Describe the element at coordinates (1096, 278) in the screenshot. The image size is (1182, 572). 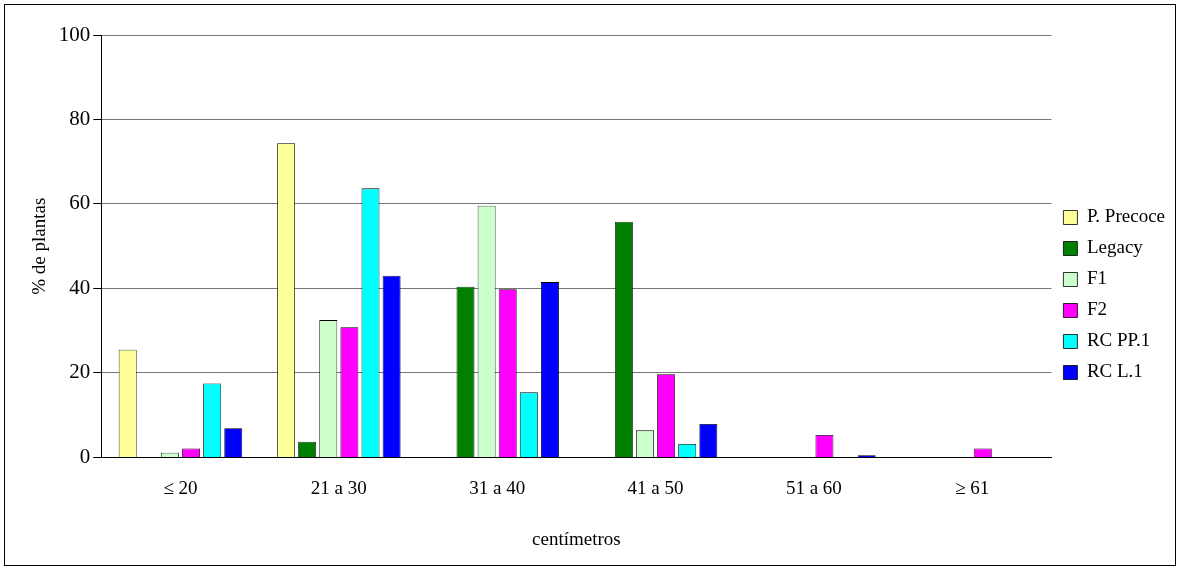
I see `legend-label: F1` at that location.